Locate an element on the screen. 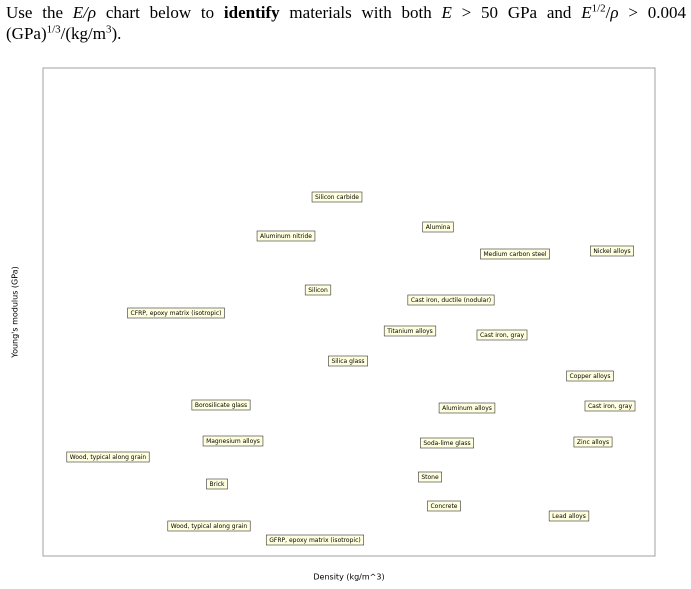 This screenshot has height=589, width=691. question-text: E/ρ is located at coordinates (84, 12).